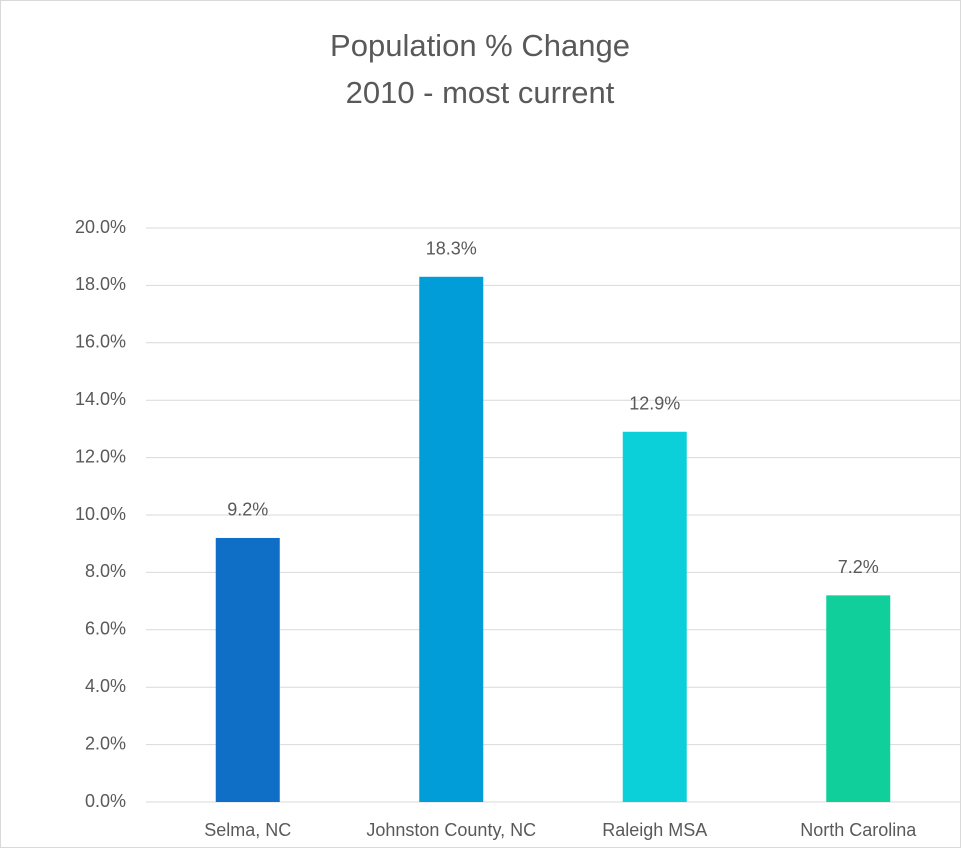 The height and width of the screenshot is (848, 961). I want to click on y-tick-label: 4.0%, so click(105, 686).